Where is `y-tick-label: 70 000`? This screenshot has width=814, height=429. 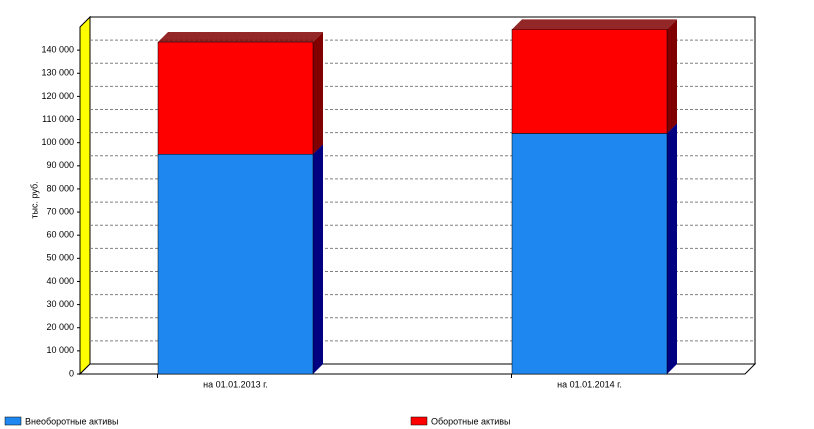
y-tick-label: 70 000 is located at coordinates (60, 211).